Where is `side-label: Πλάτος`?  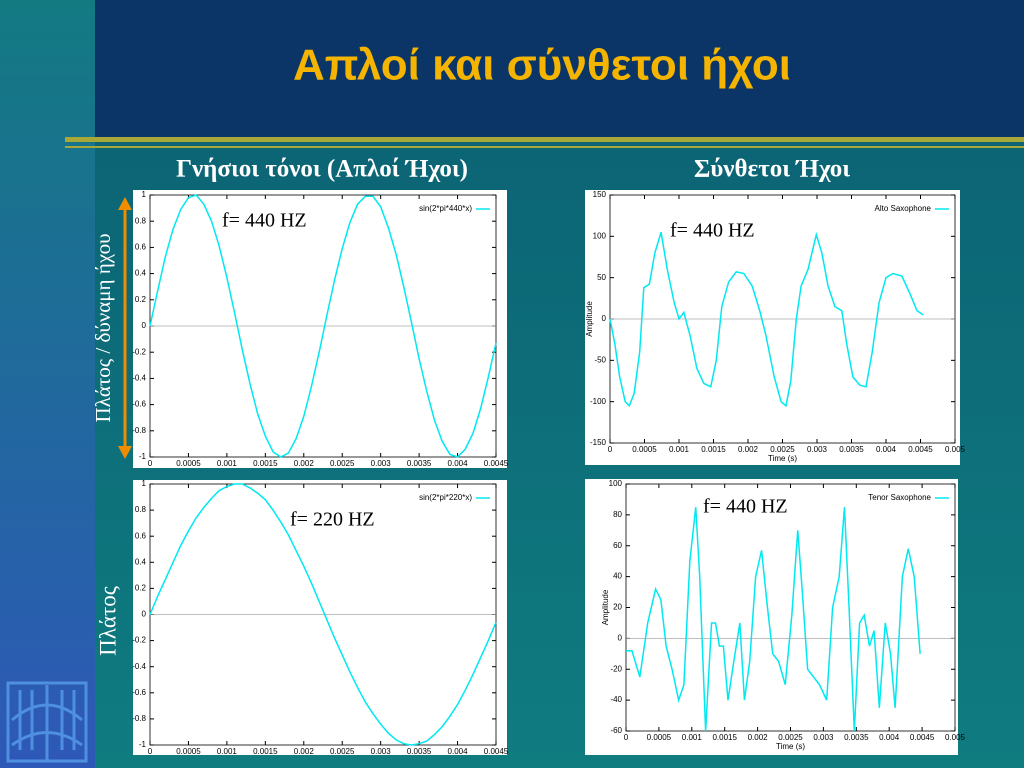 side-label: Πλάτος is located at coordinates (107, 621).